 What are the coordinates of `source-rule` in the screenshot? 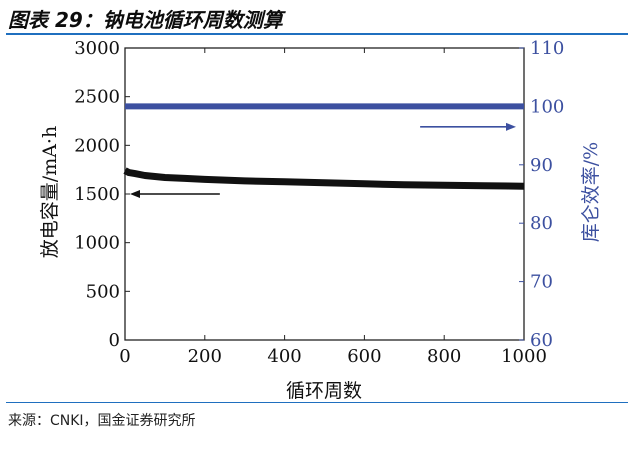 It's located at (317, 402).